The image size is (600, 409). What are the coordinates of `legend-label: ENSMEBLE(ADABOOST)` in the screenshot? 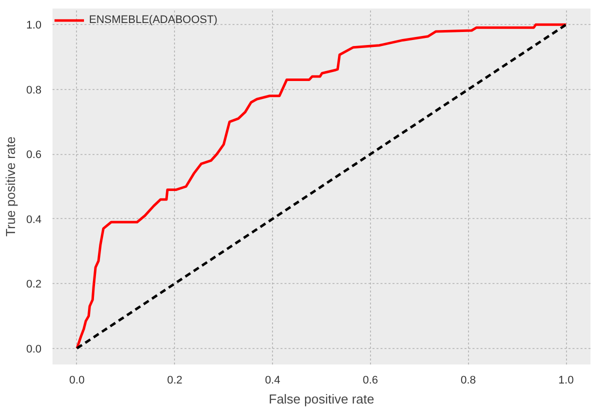 It's located at (153, 20).